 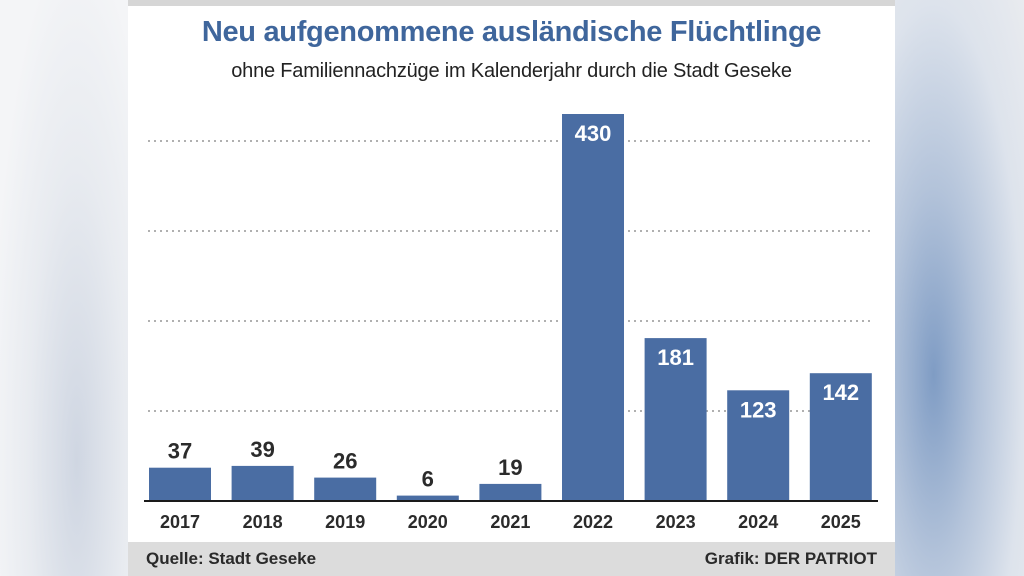 I want to click on value-label: 142, so click(x=840, y=392).